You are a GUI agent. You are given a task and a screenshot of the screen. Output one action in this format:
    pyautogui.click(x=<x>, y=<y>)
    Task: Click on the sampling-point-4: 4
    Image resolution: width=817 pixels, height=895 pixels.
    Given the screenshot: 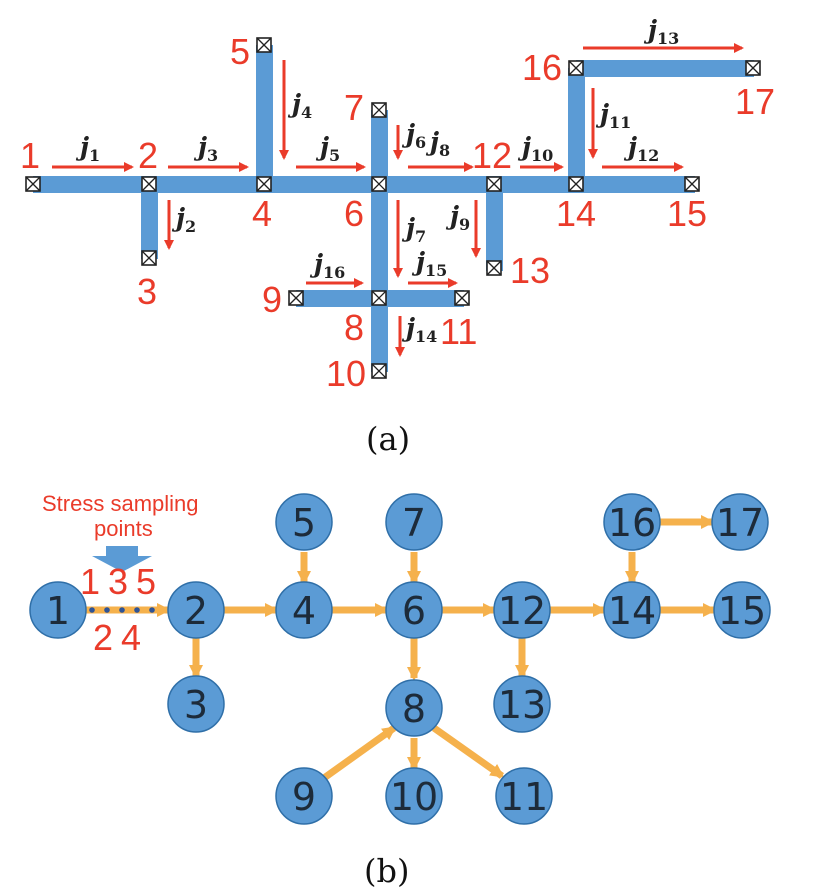 What is the action you would take?
    pyautogui.click(x=131, y=637)
    